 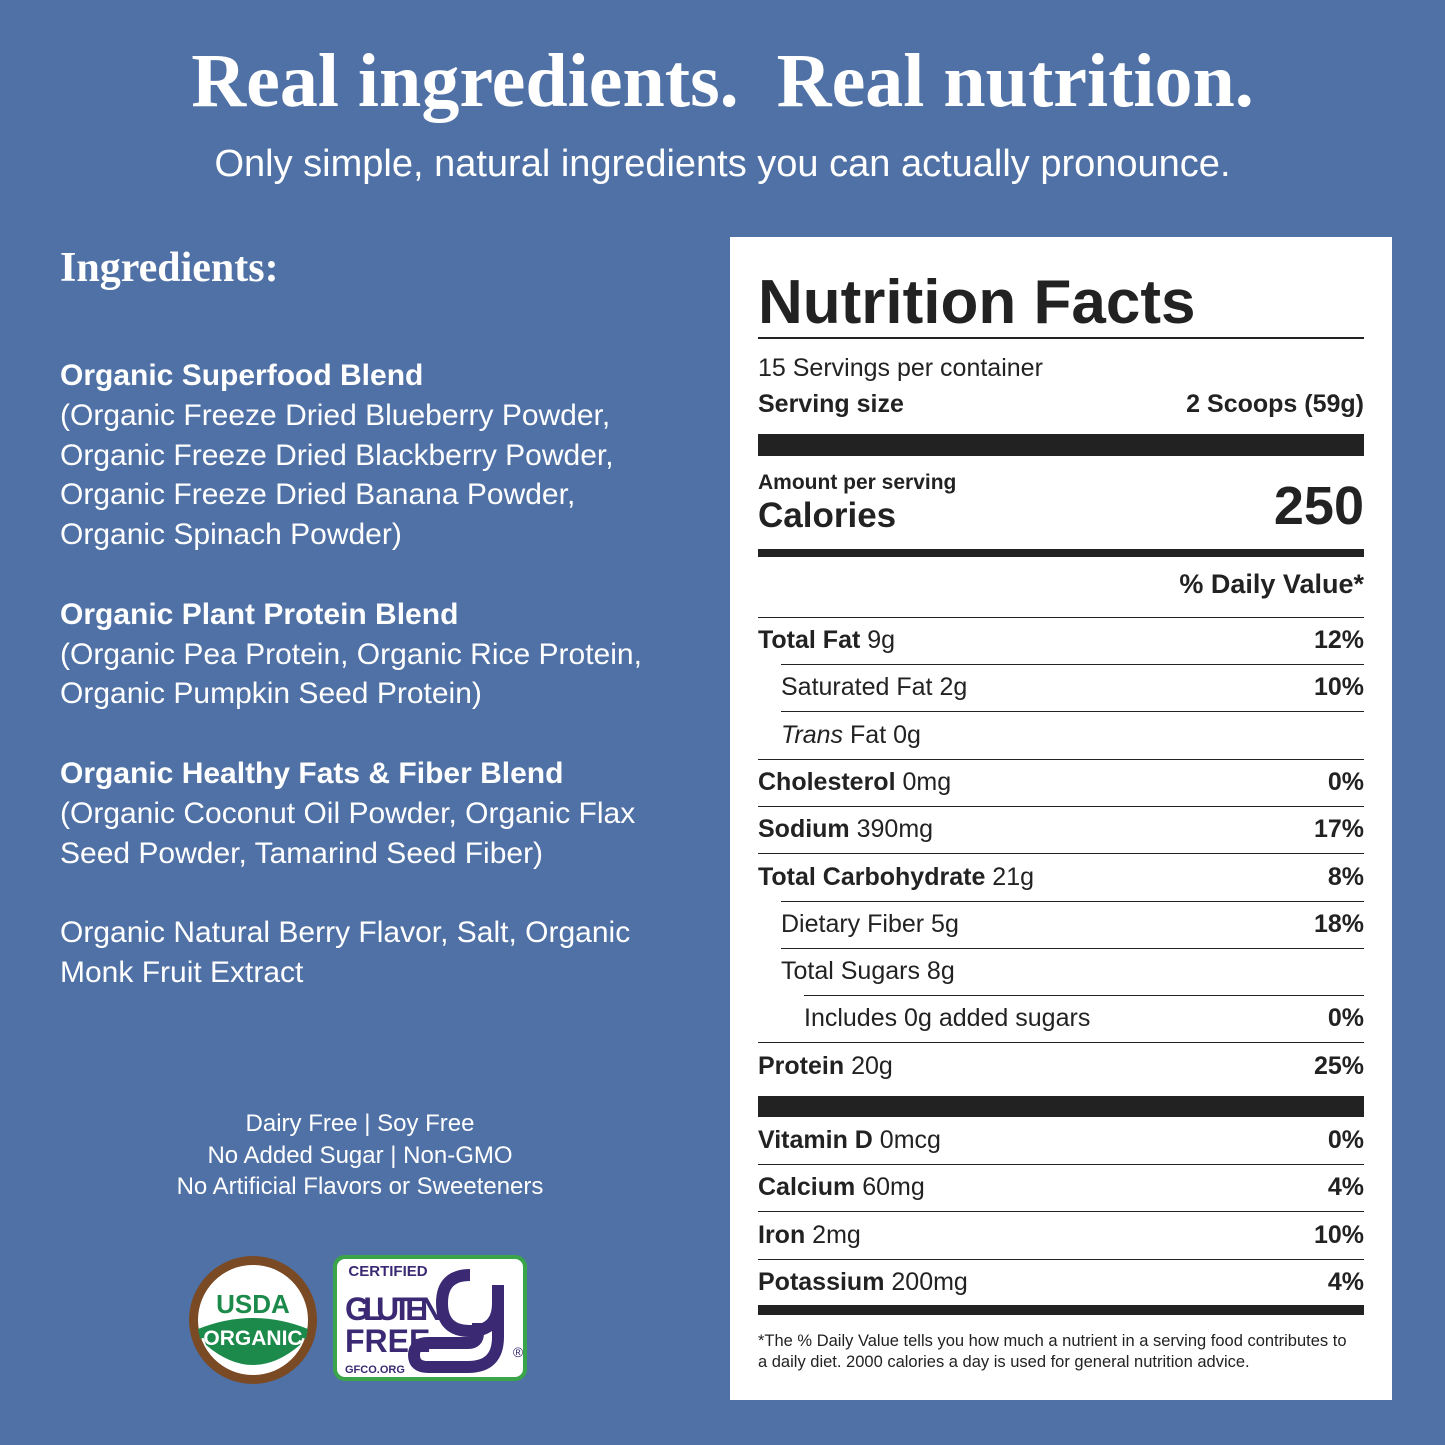 What do you see at coordinates (815, 1140) in the screenshot?
I see `nutrient-name-text: Vitamin D` at bounding box center [815, 1140].